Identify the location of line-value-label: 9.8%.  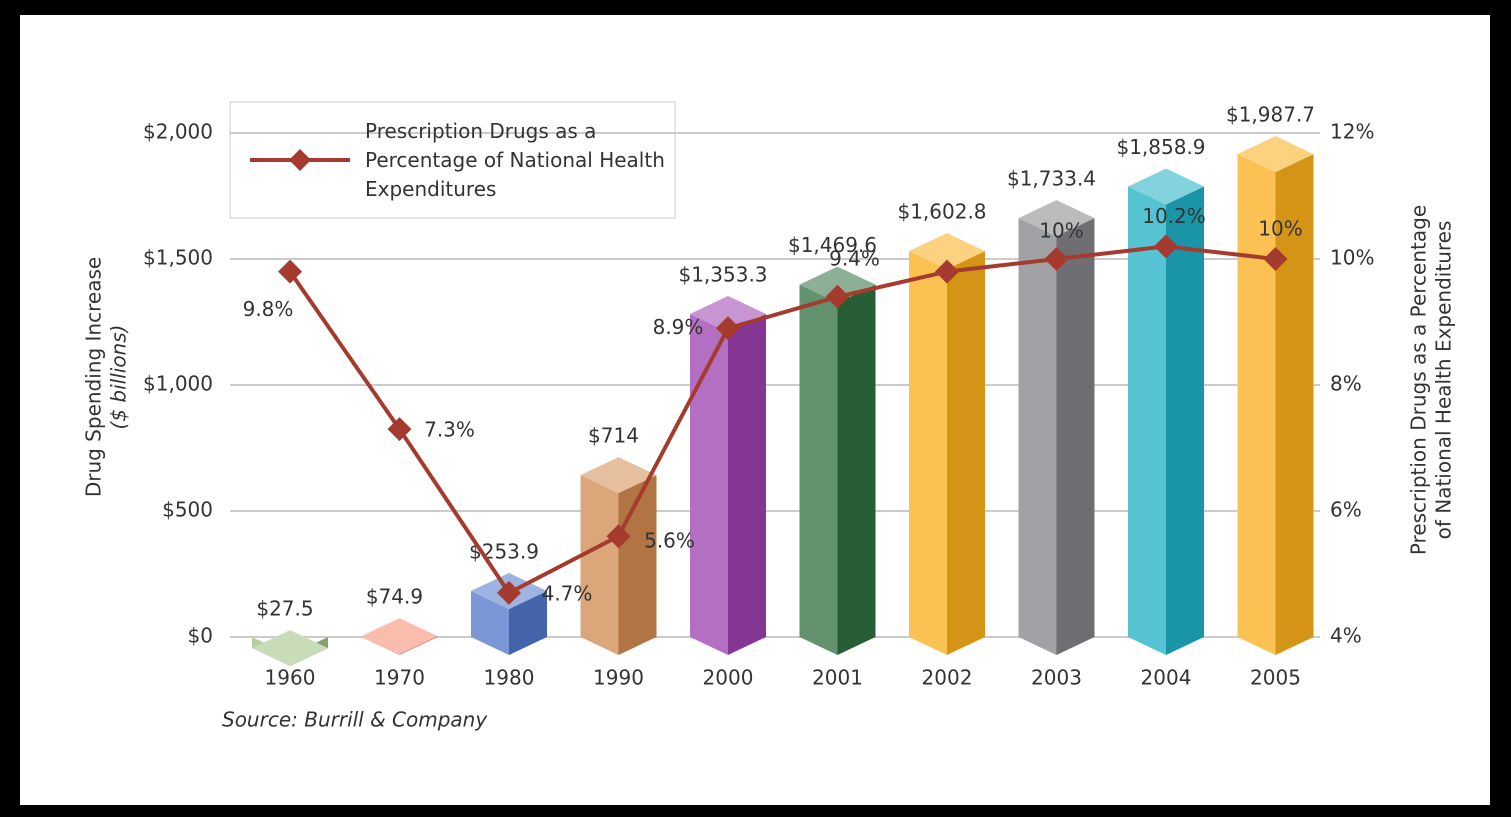
(268, 309).